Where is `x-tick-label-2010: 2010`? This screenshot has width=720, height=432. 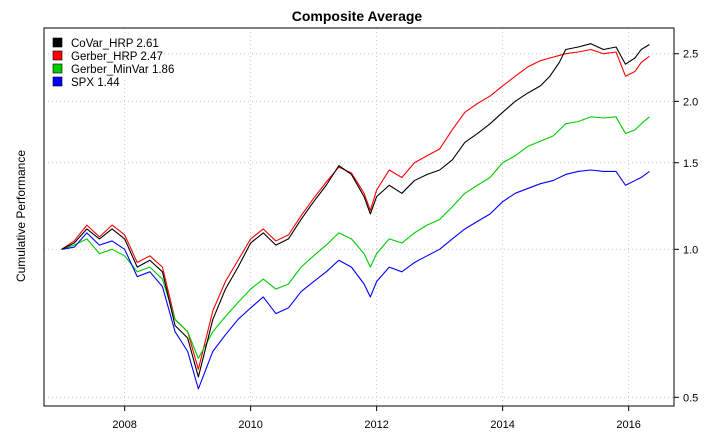
x-tick-label-2010: 2010 is located at coordinates (250, 425).